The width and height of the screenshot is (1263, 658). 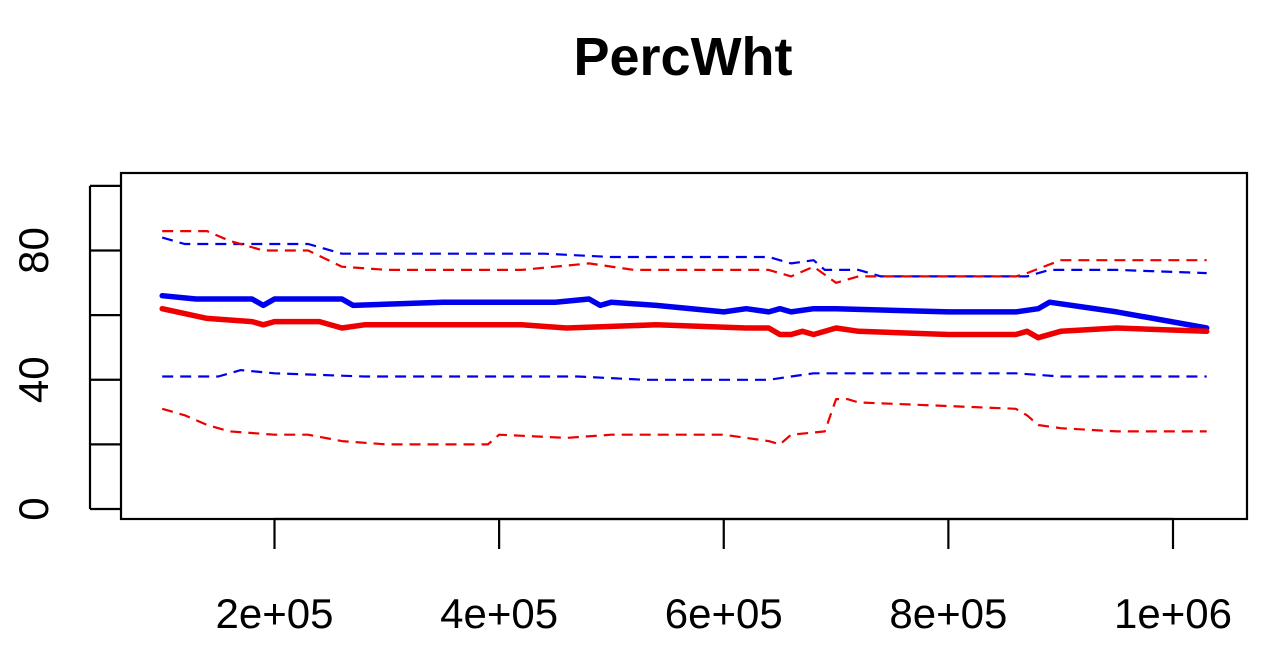 I want to click on blue-upper-dashed-line, so click(x=684, y=257).